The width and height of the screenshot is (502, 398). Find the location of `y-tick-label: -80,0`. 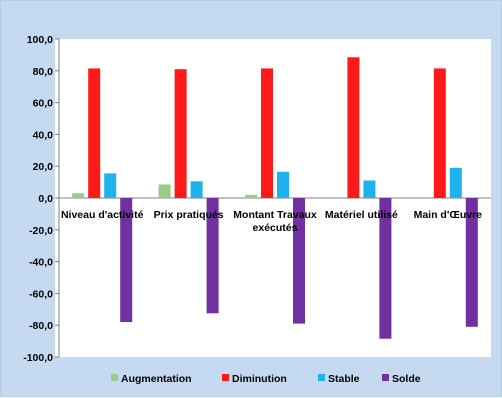

y-tick-label: -80,0 is located at coordinates (41, 326).